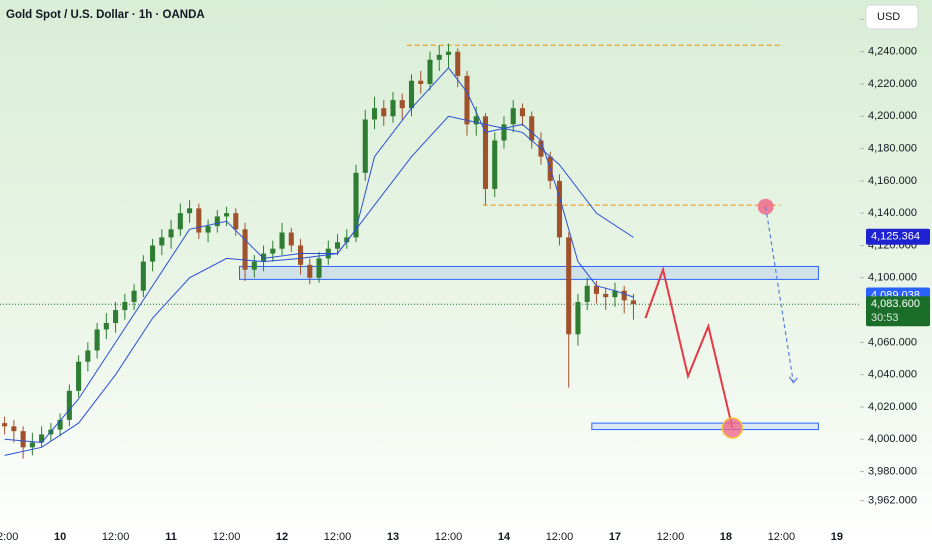 The height and width of the screenshot is (550, 932). What do you see at coordinates (895, 304) in the screenshot?
I see `price-badge-label: 4,083.600` at bounding box center [895, 304].